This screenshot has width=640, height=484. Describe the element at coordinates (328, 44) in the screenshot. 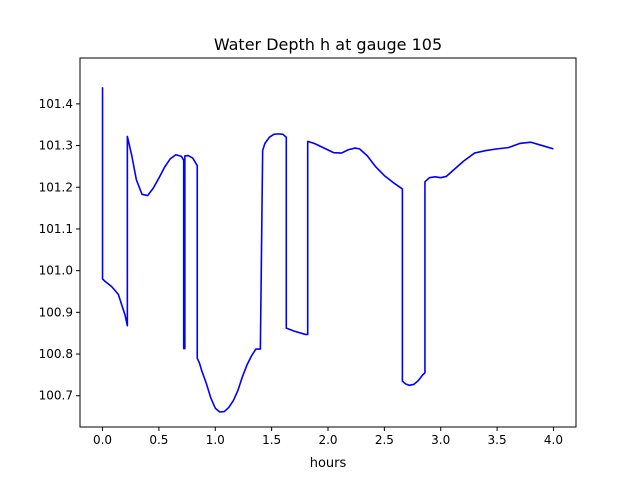

I see `chart-title: Water Depth h at gauge 105` at that location.